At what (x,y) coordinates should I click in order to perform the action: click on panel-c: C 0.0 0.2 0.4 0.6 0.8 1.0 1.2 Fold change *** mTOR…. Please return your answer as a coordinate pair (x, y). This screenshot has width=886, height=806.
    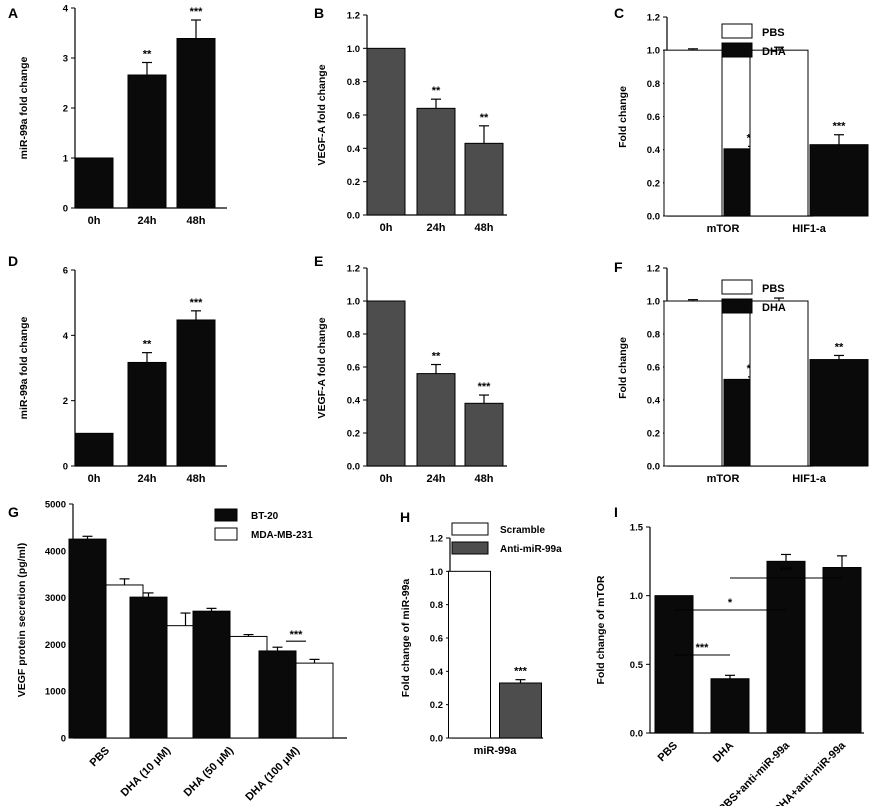
    Looking at the image, I should click on (741, 120).